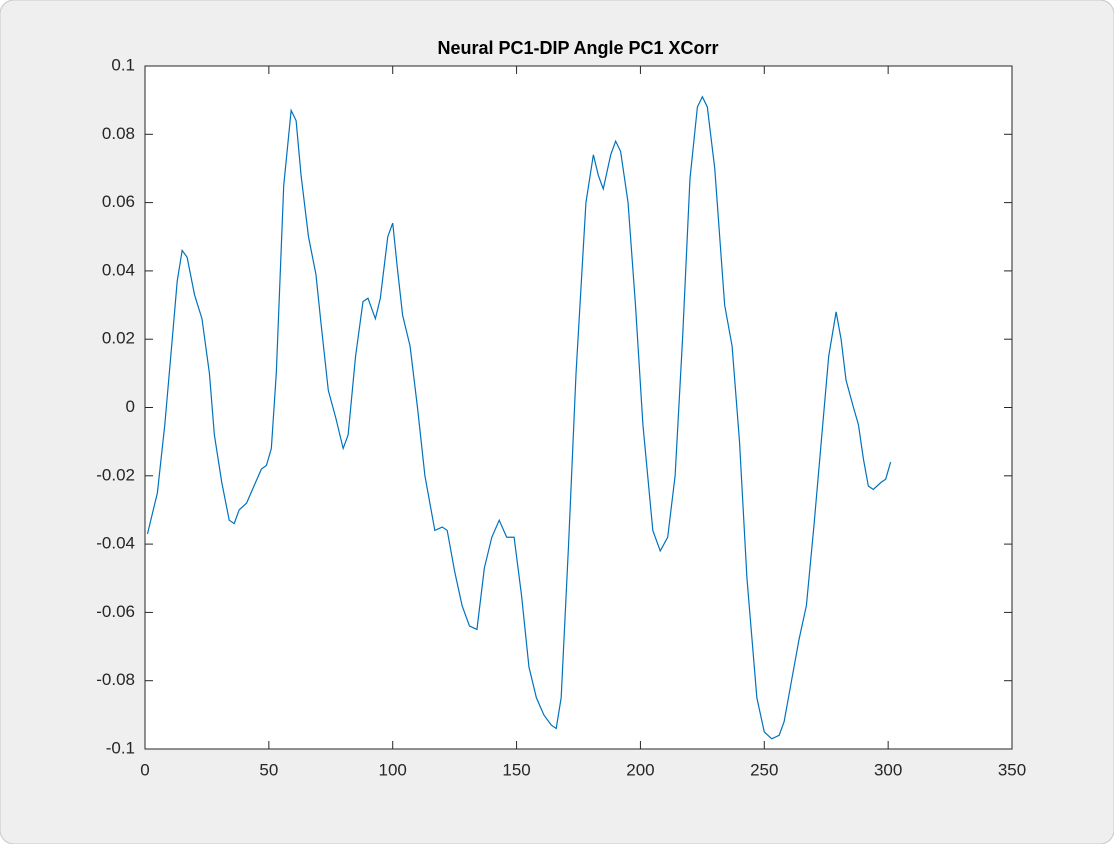 Image resolution: width=1114 pixels, height=844 pixels. What do you see at coordinates (393, 769) in the screenshot?
I see `x-tick-label: 100` at bounding box center [393, 769].